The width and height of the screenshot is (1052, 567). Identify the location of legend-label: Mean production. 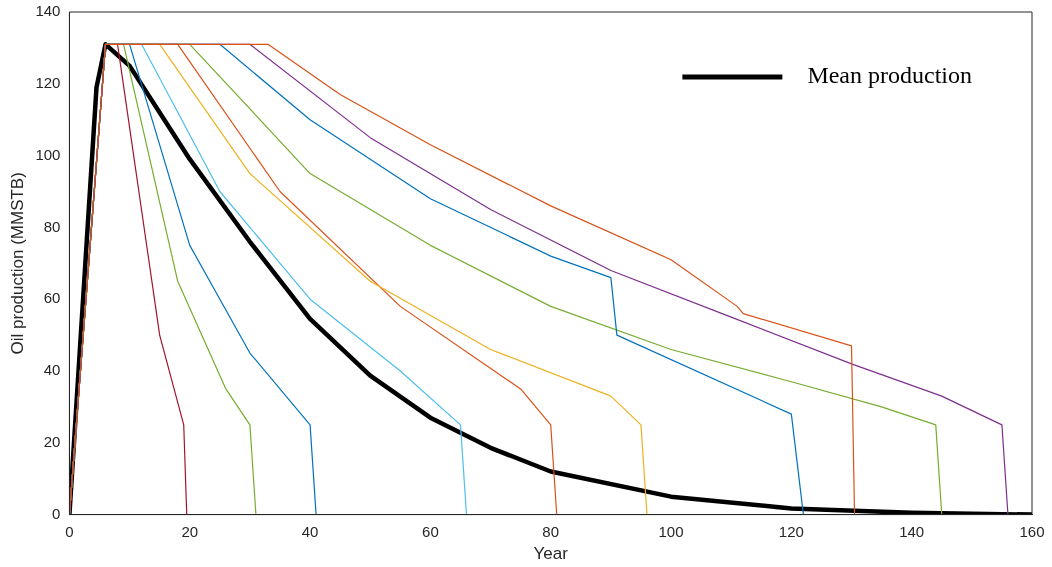
(889, 75).